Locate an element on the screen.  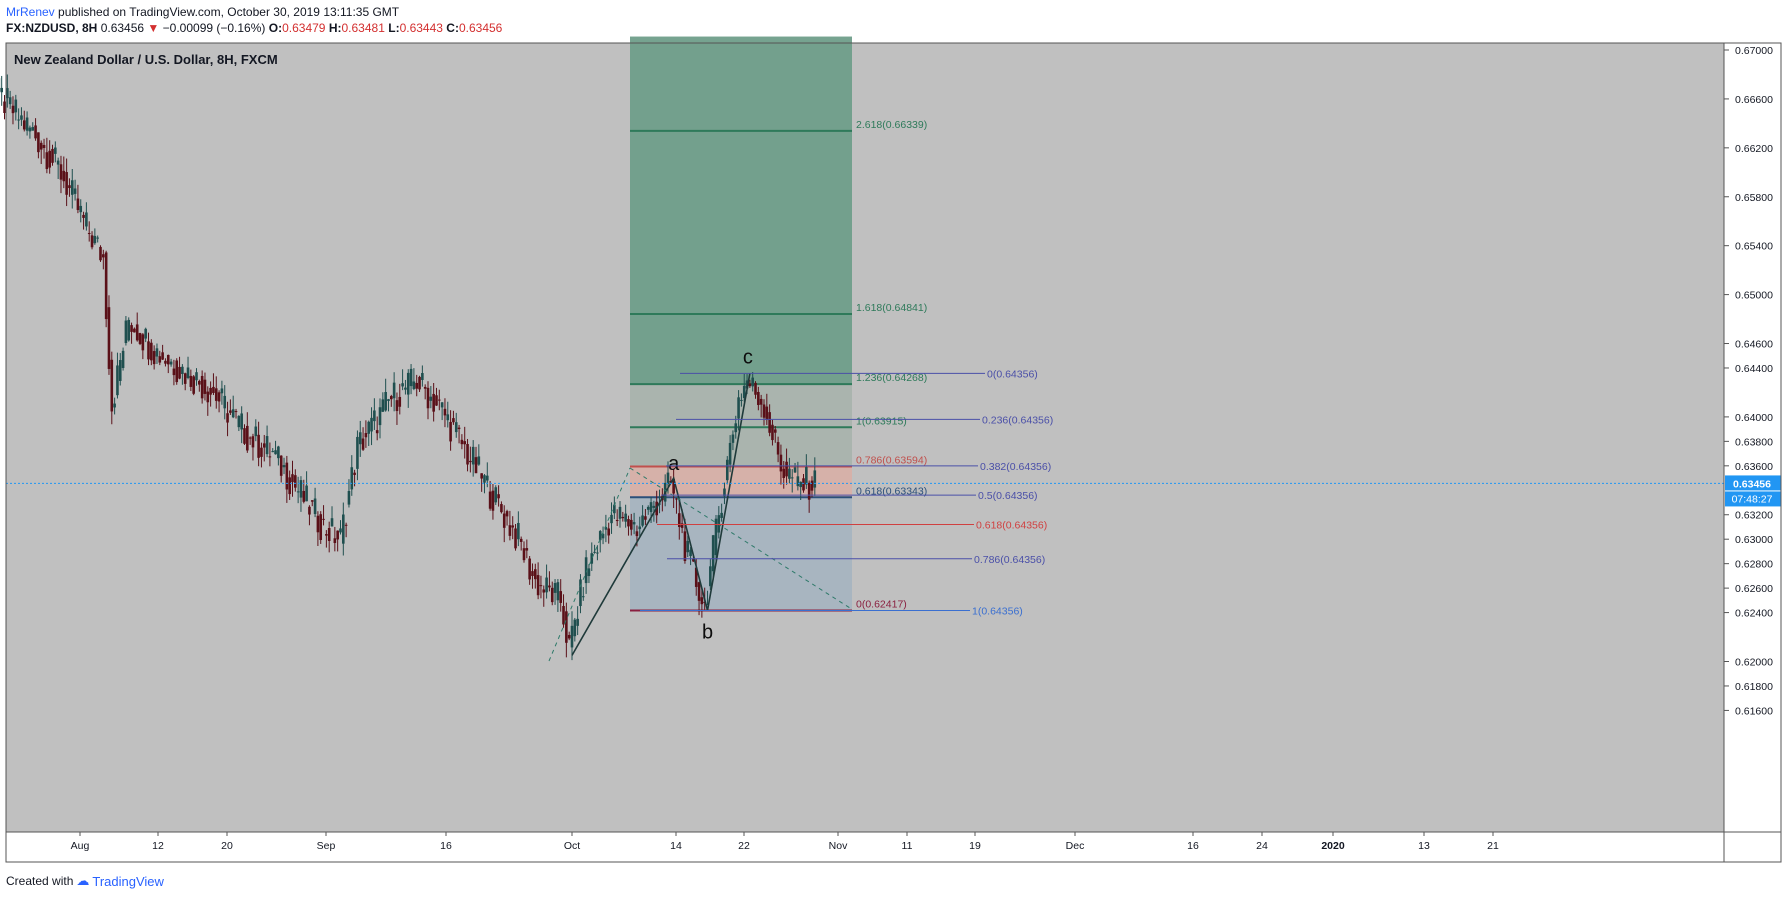
fib-extension-label: 0.786(0.63594) is located at coordinates (891, 461).